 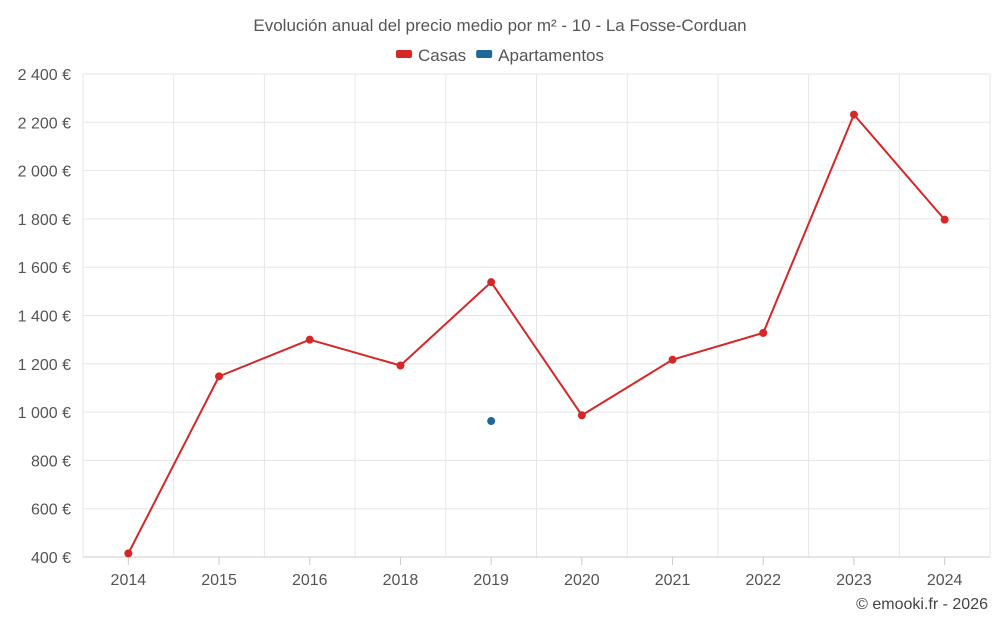 What do you see at coordinates (44, 365) in the screenshot?
I see `y-tick-label: 1 200 €` at bounding box center [44, 365].